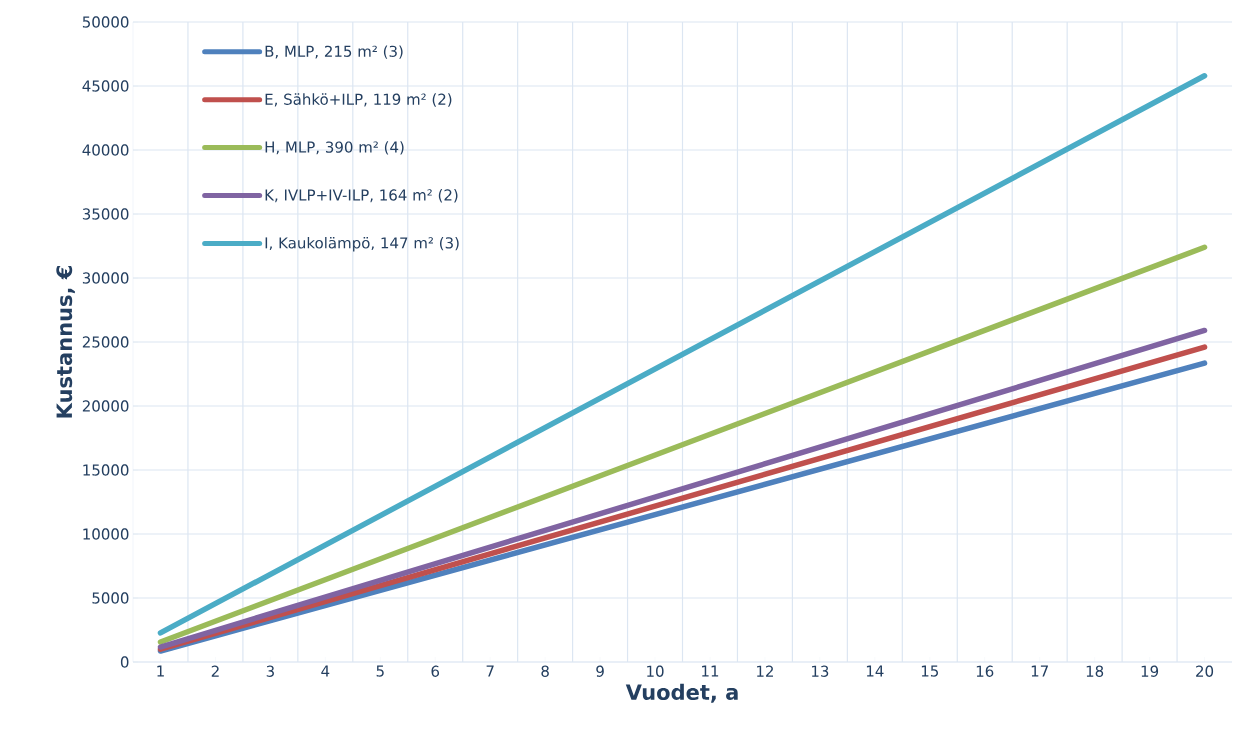 The width and height of the screenshot is (1238, 744). What do you see at coordinates (655, 671) in the screenshot?
I see `x-tick-label: 10` at bounding box center [655, 671].